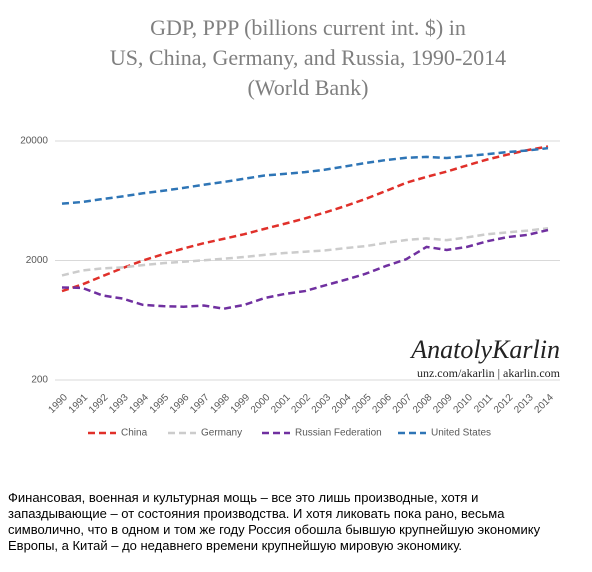  Describe the element at coordinates (37, 260) in the screenshot. I see `y-tick-label: 2000` at that location.